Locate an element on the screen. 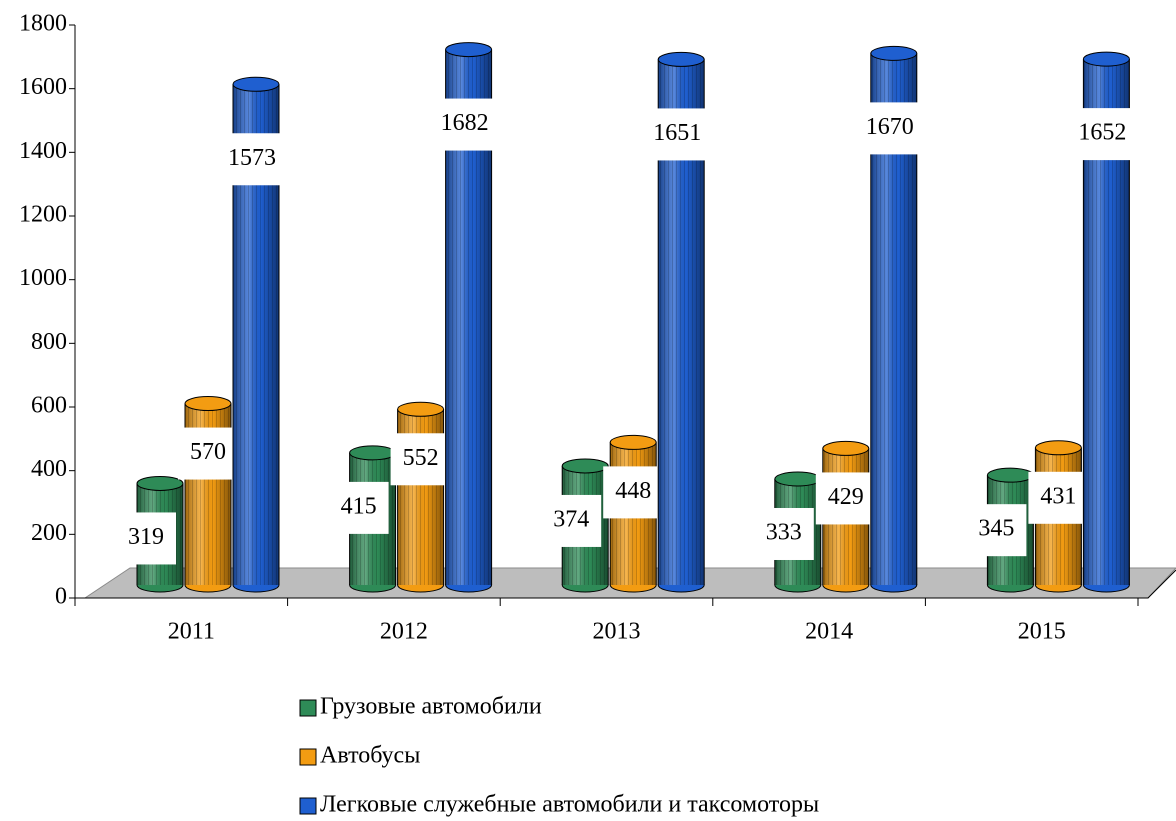 Image resolution: width=1176 pixels, height=821 pixels. value-label: 431 is located at coordinates (1058, 496).